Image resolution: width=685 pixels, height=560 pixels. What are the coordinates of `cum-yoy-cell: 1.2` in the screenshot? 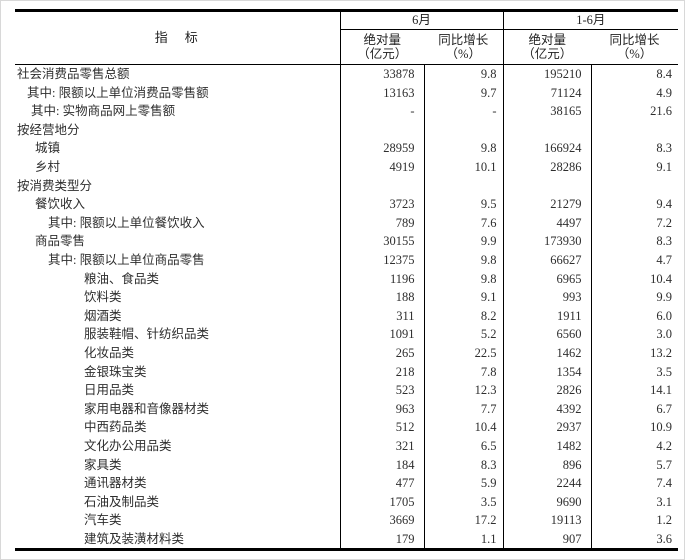 It's located at (634, 520).